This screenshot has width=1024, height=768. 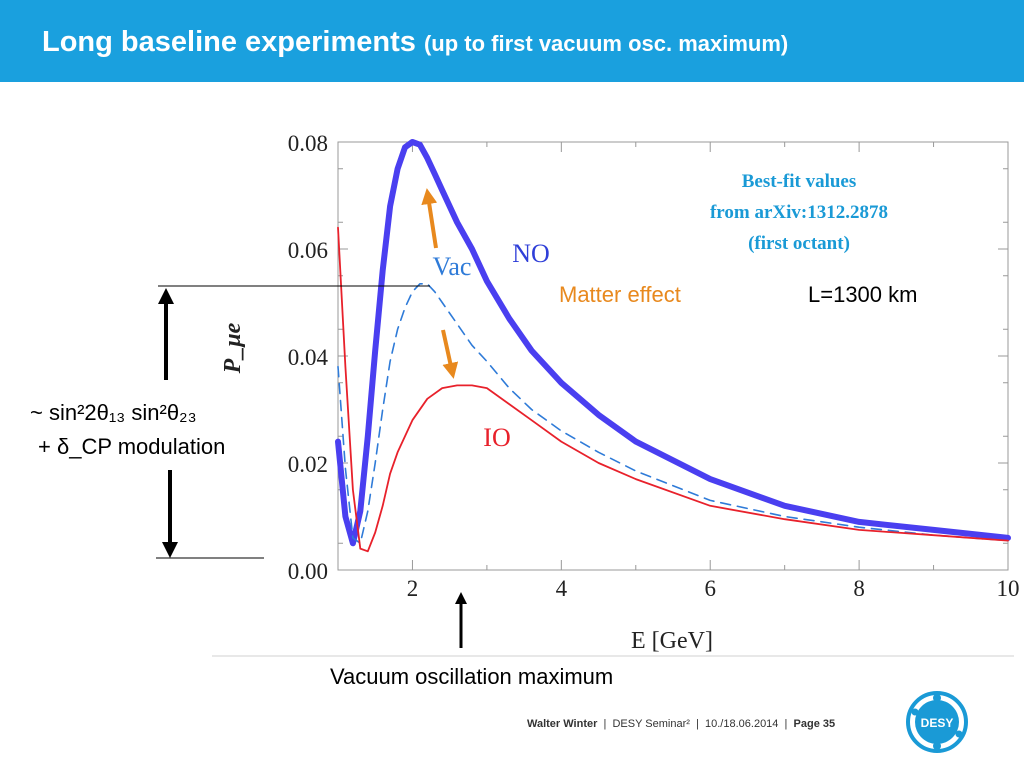 What do you see at coordinates (132, 446) in the screenshot?
I see `amplitude-label-2: + δ_CP modulation` at bounding box center [132, 446].